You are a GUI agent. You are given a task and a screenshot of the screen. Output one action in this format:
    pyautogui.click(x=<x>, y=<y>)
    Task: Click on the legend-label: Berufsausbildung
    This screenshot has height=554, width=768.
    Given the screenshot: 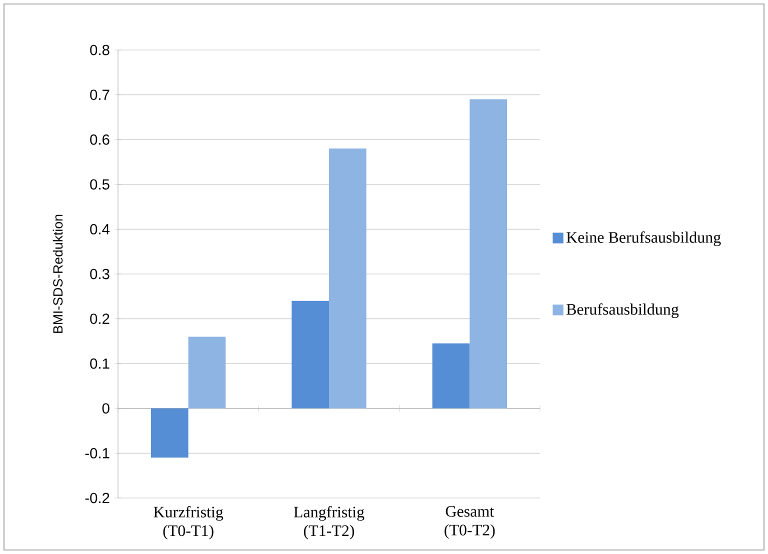 What is the action you would take?
    pyautogui.click(x=622, y=310)
    